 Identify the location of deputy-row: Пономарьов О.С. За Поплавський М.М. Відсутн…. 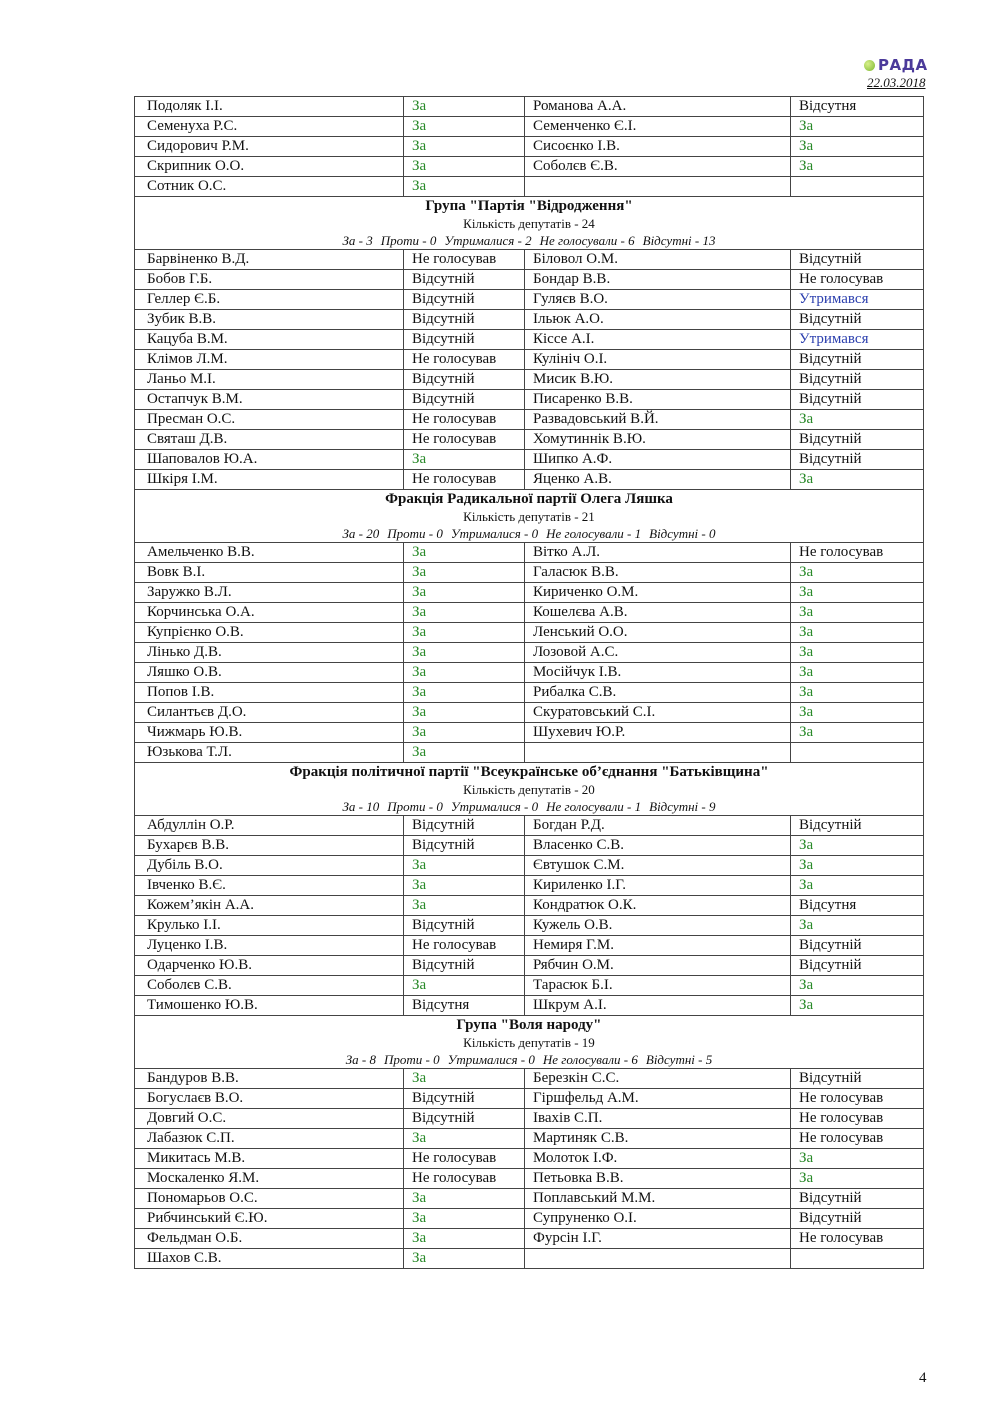
(529, 1198).